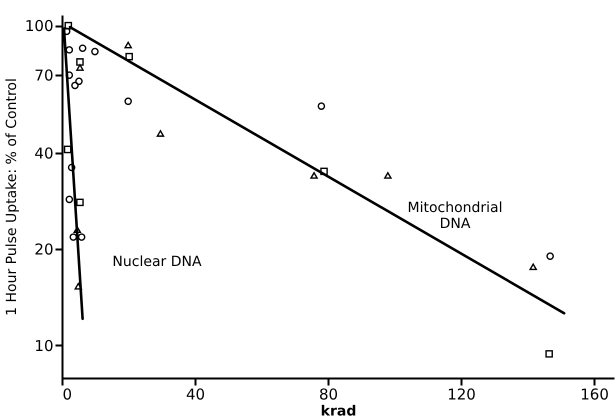  I want to click on x-axis-title: krad, so click(338, 410).